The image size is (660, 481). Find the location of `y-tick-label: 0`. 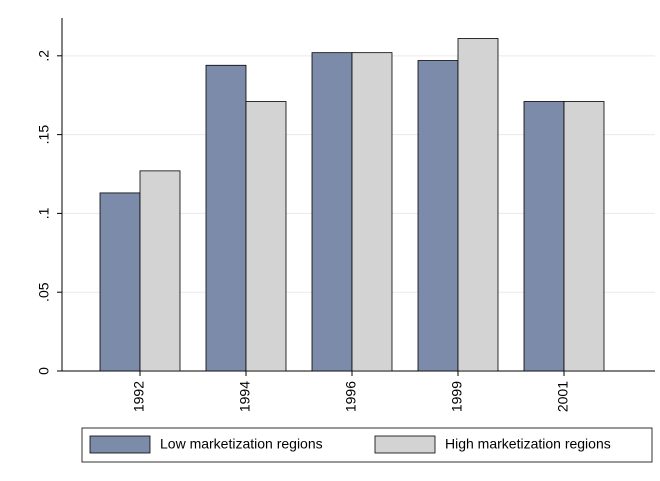

y-tick-label: 0 is located at coordinates (44, 371).